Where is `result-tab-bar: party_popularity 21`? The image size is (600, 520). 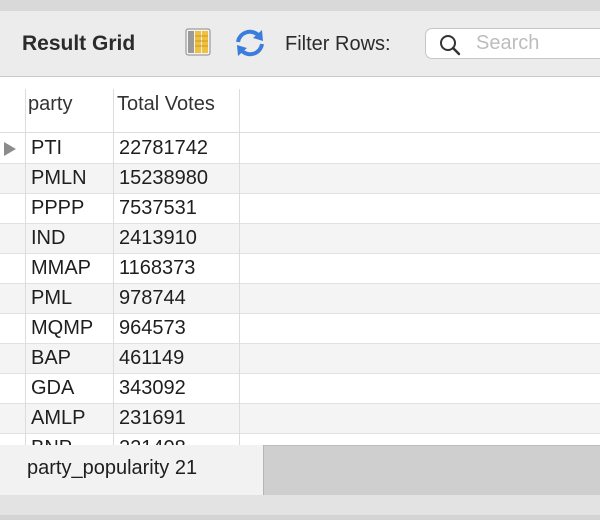 result-tab-bar: party_popularity 21 is located at coordinates (300, 470).